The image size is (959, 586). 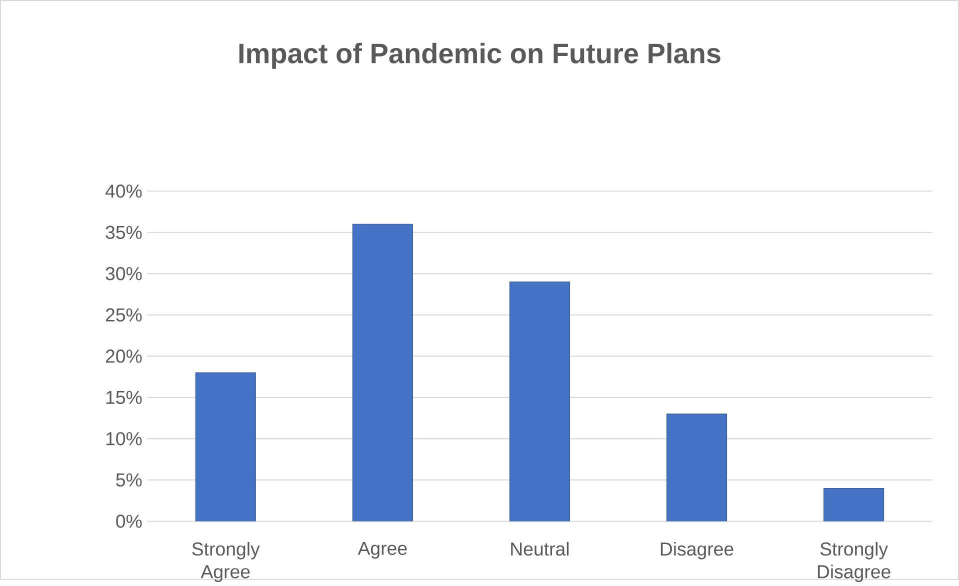 What do you see at coordinates (479, 55) in the screenshot?
I see `chart-title: Impact of Pandemic on Future Plans` at bounding box center [479, 55].